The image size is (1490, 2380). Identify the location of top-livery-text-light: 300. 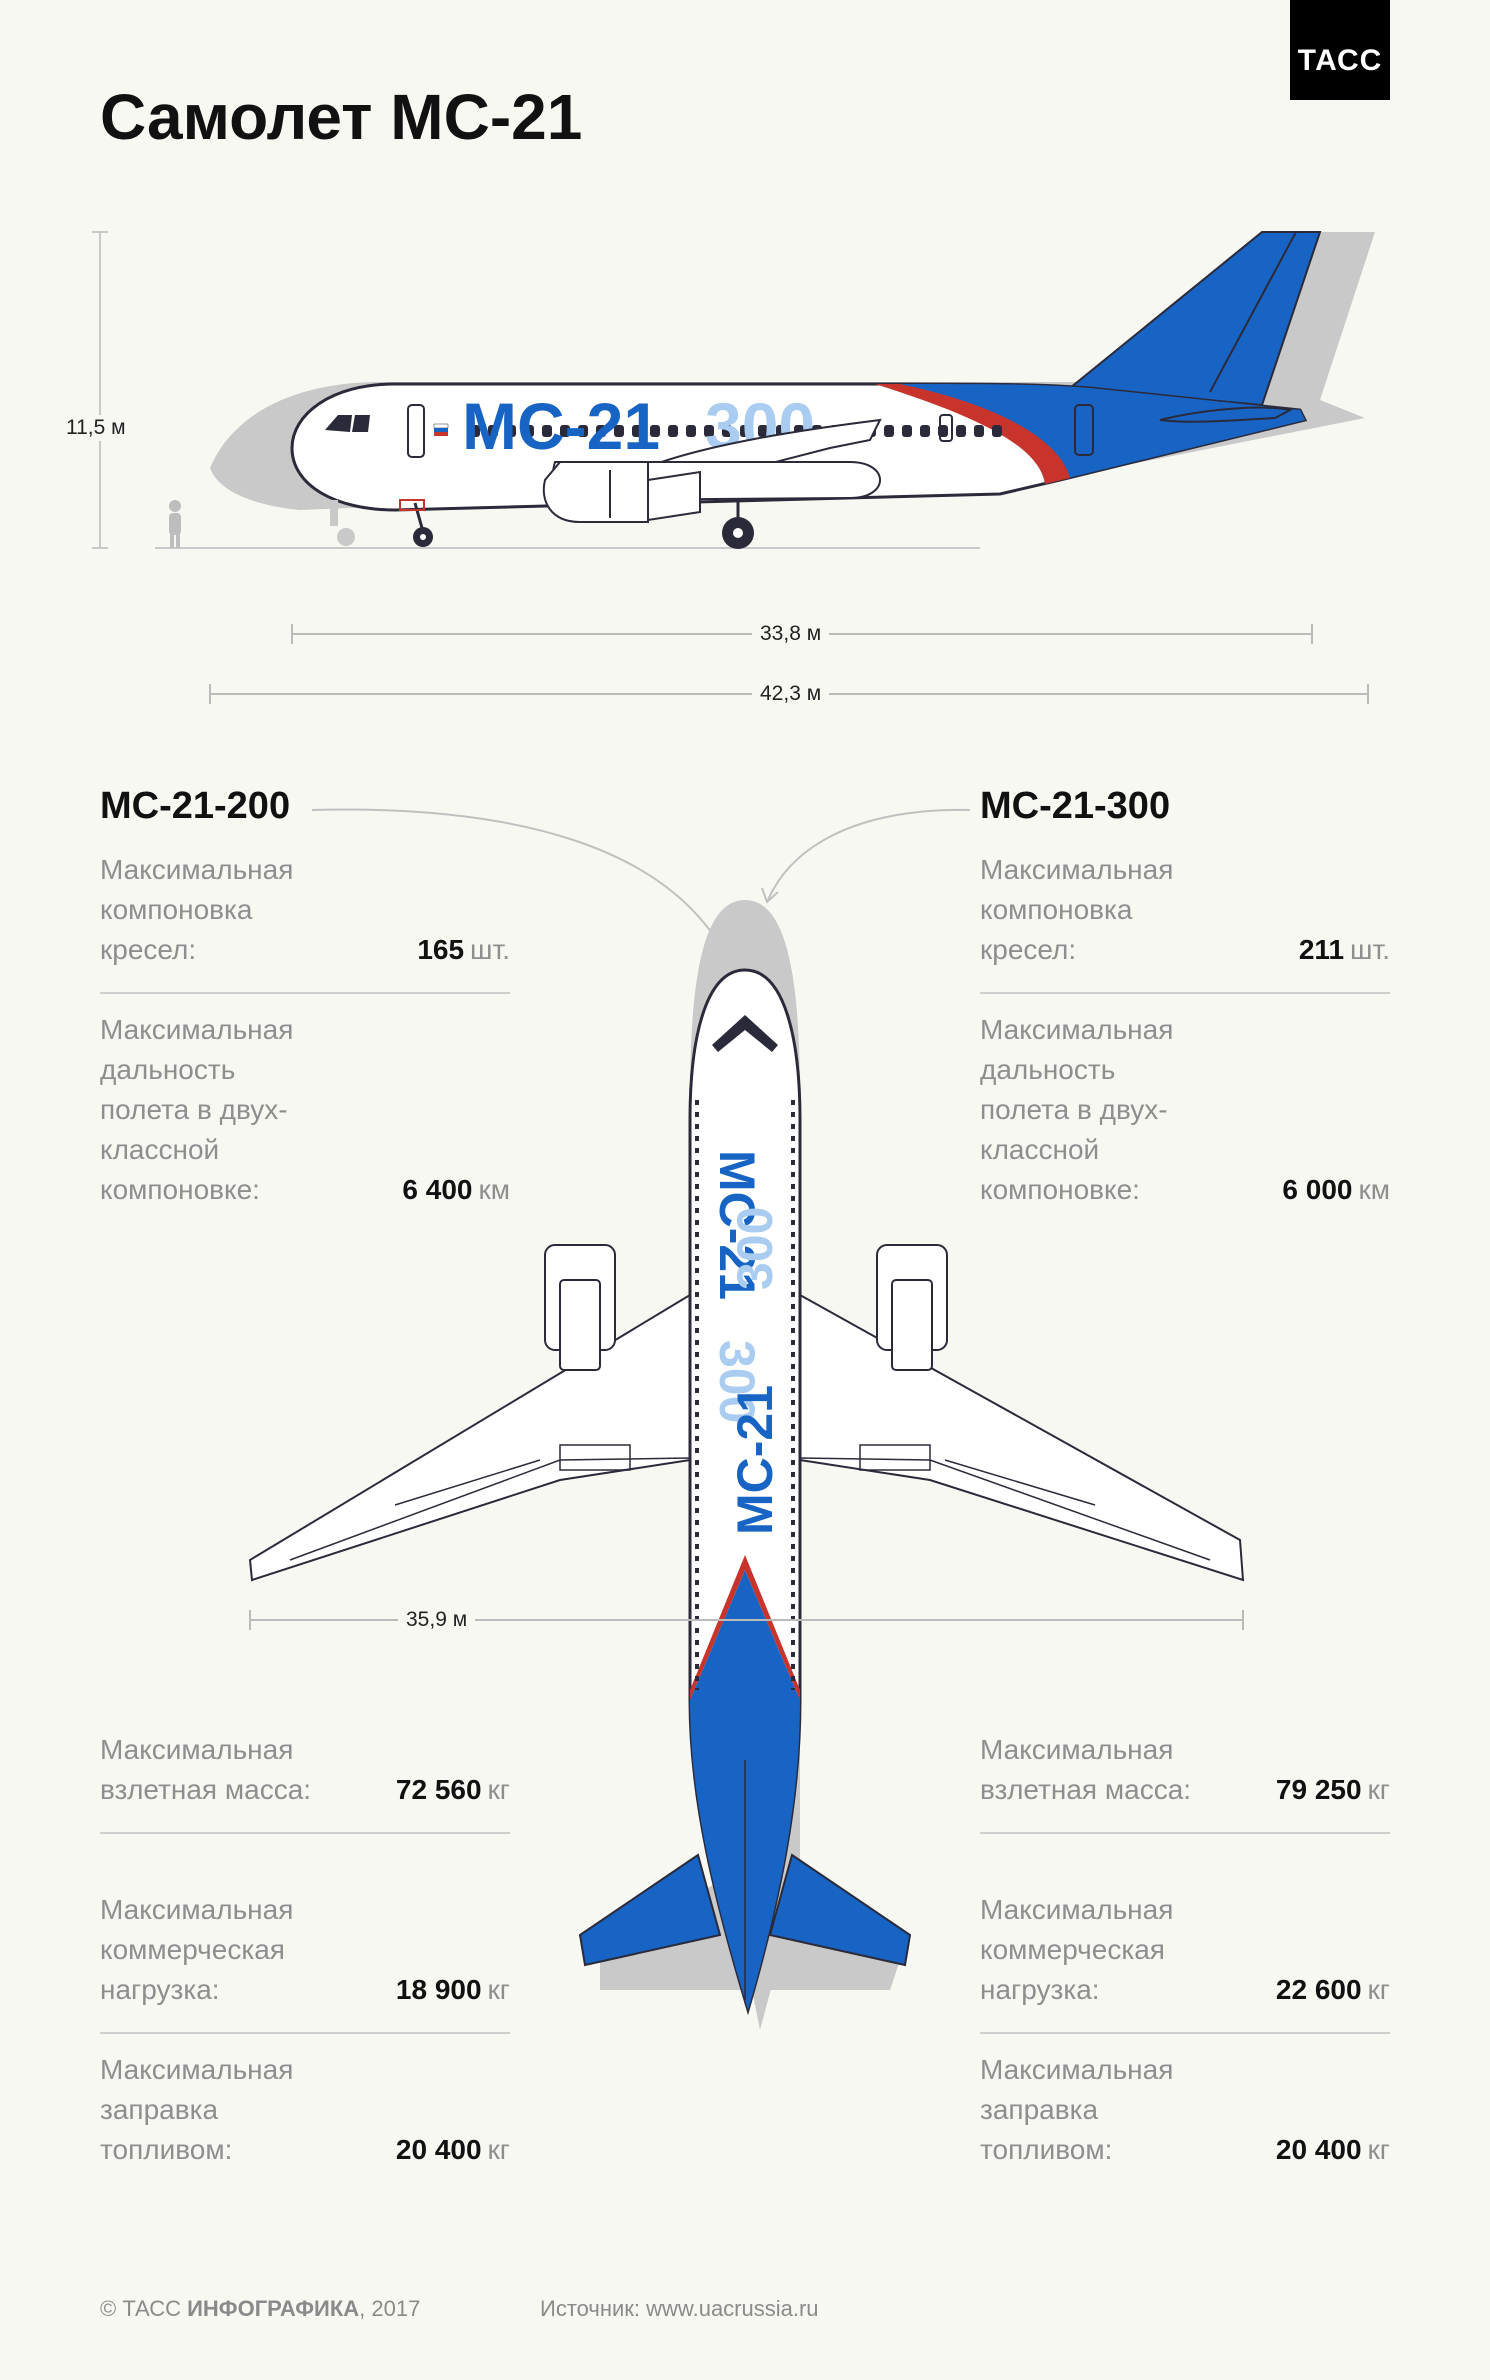
(737, 1381).